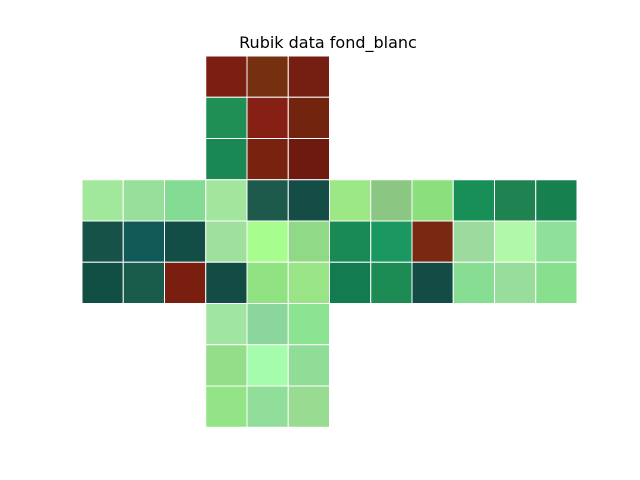  What do you see at coordinates (328, 42) in the screenshot?
I see `chart-title: Rubik data fond_blanc` at bounding box center [328, 42].